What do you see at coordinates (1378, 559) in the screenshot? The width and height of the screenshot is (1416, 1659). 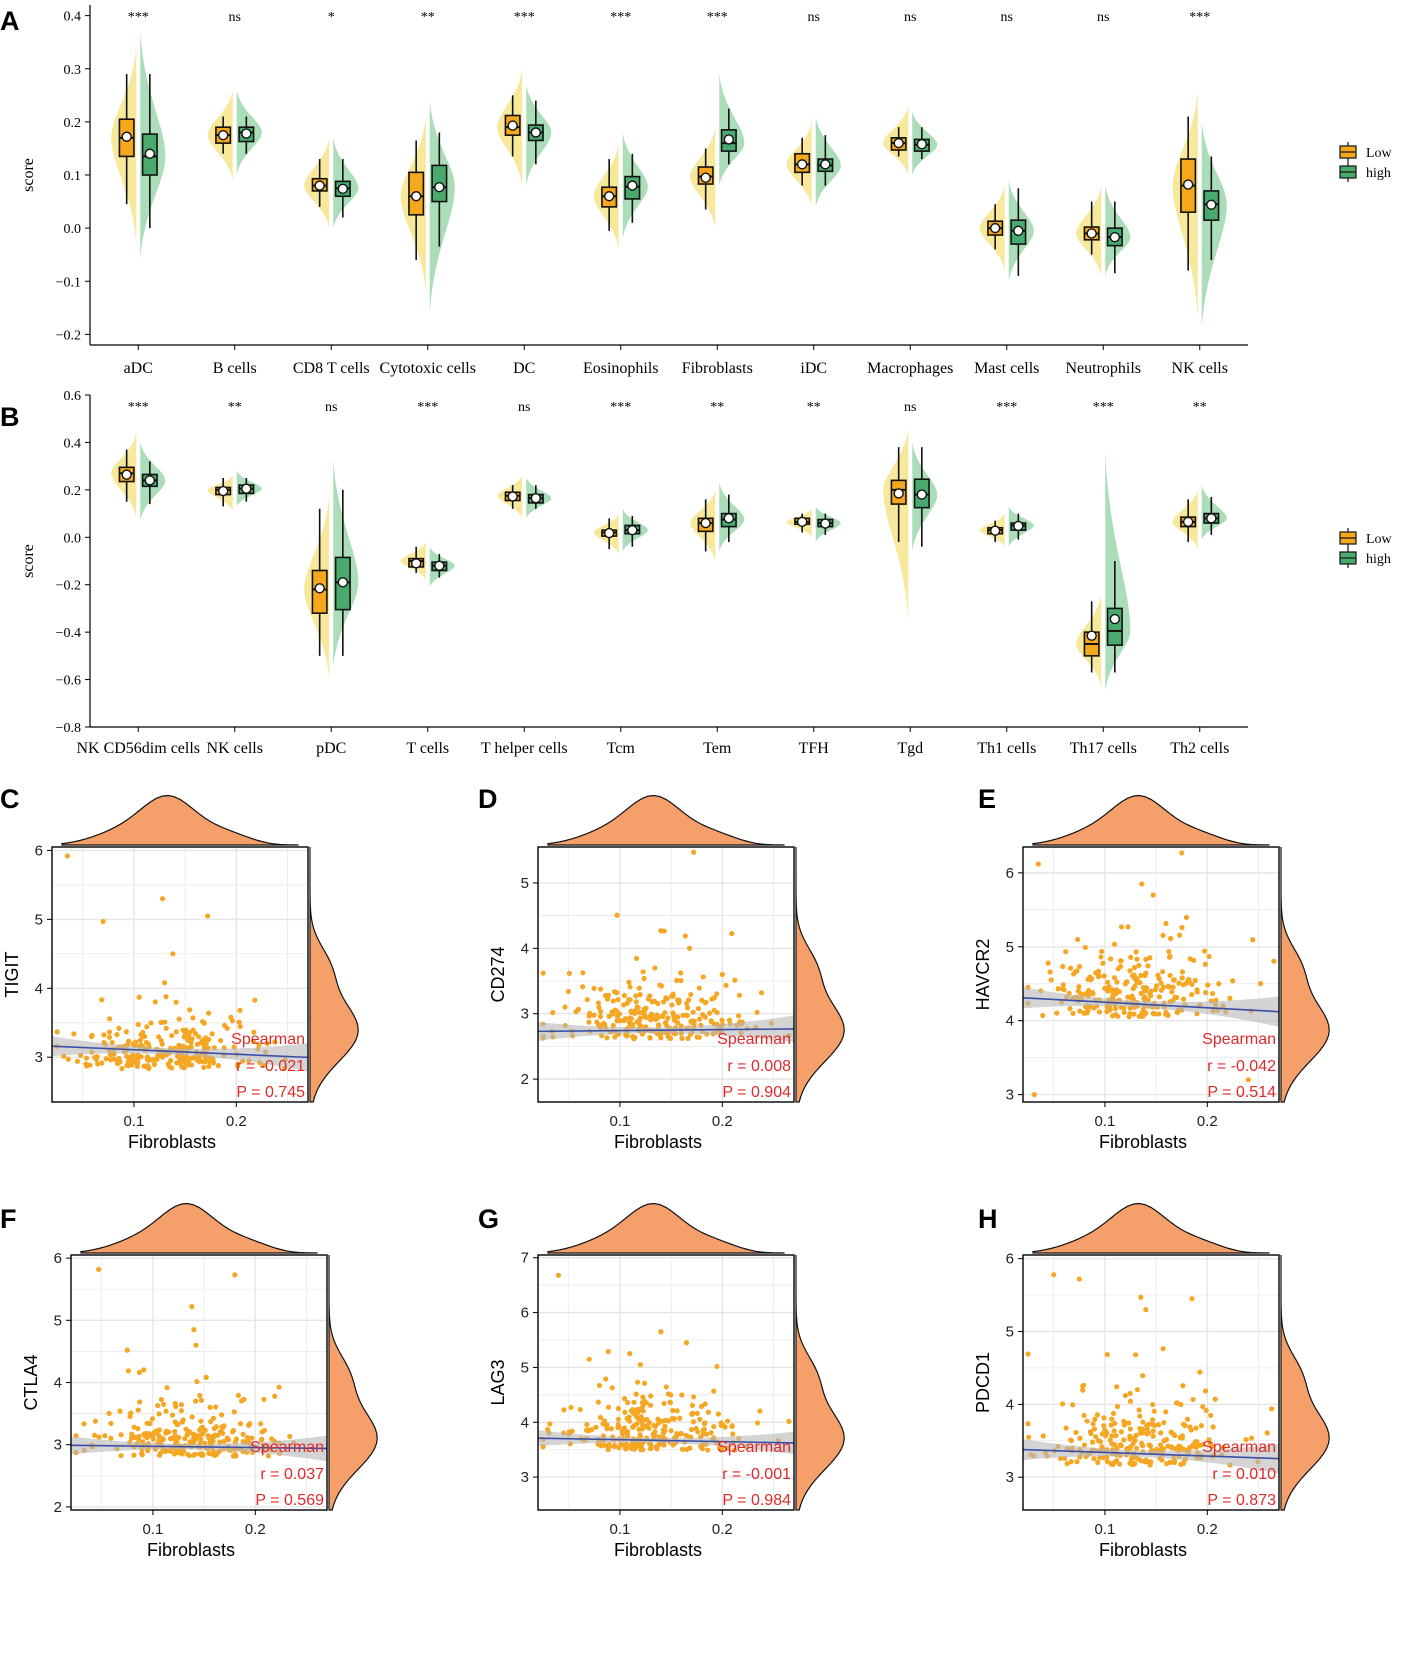 I see `legend-label-high: high` at bounding box center [1378, 559].